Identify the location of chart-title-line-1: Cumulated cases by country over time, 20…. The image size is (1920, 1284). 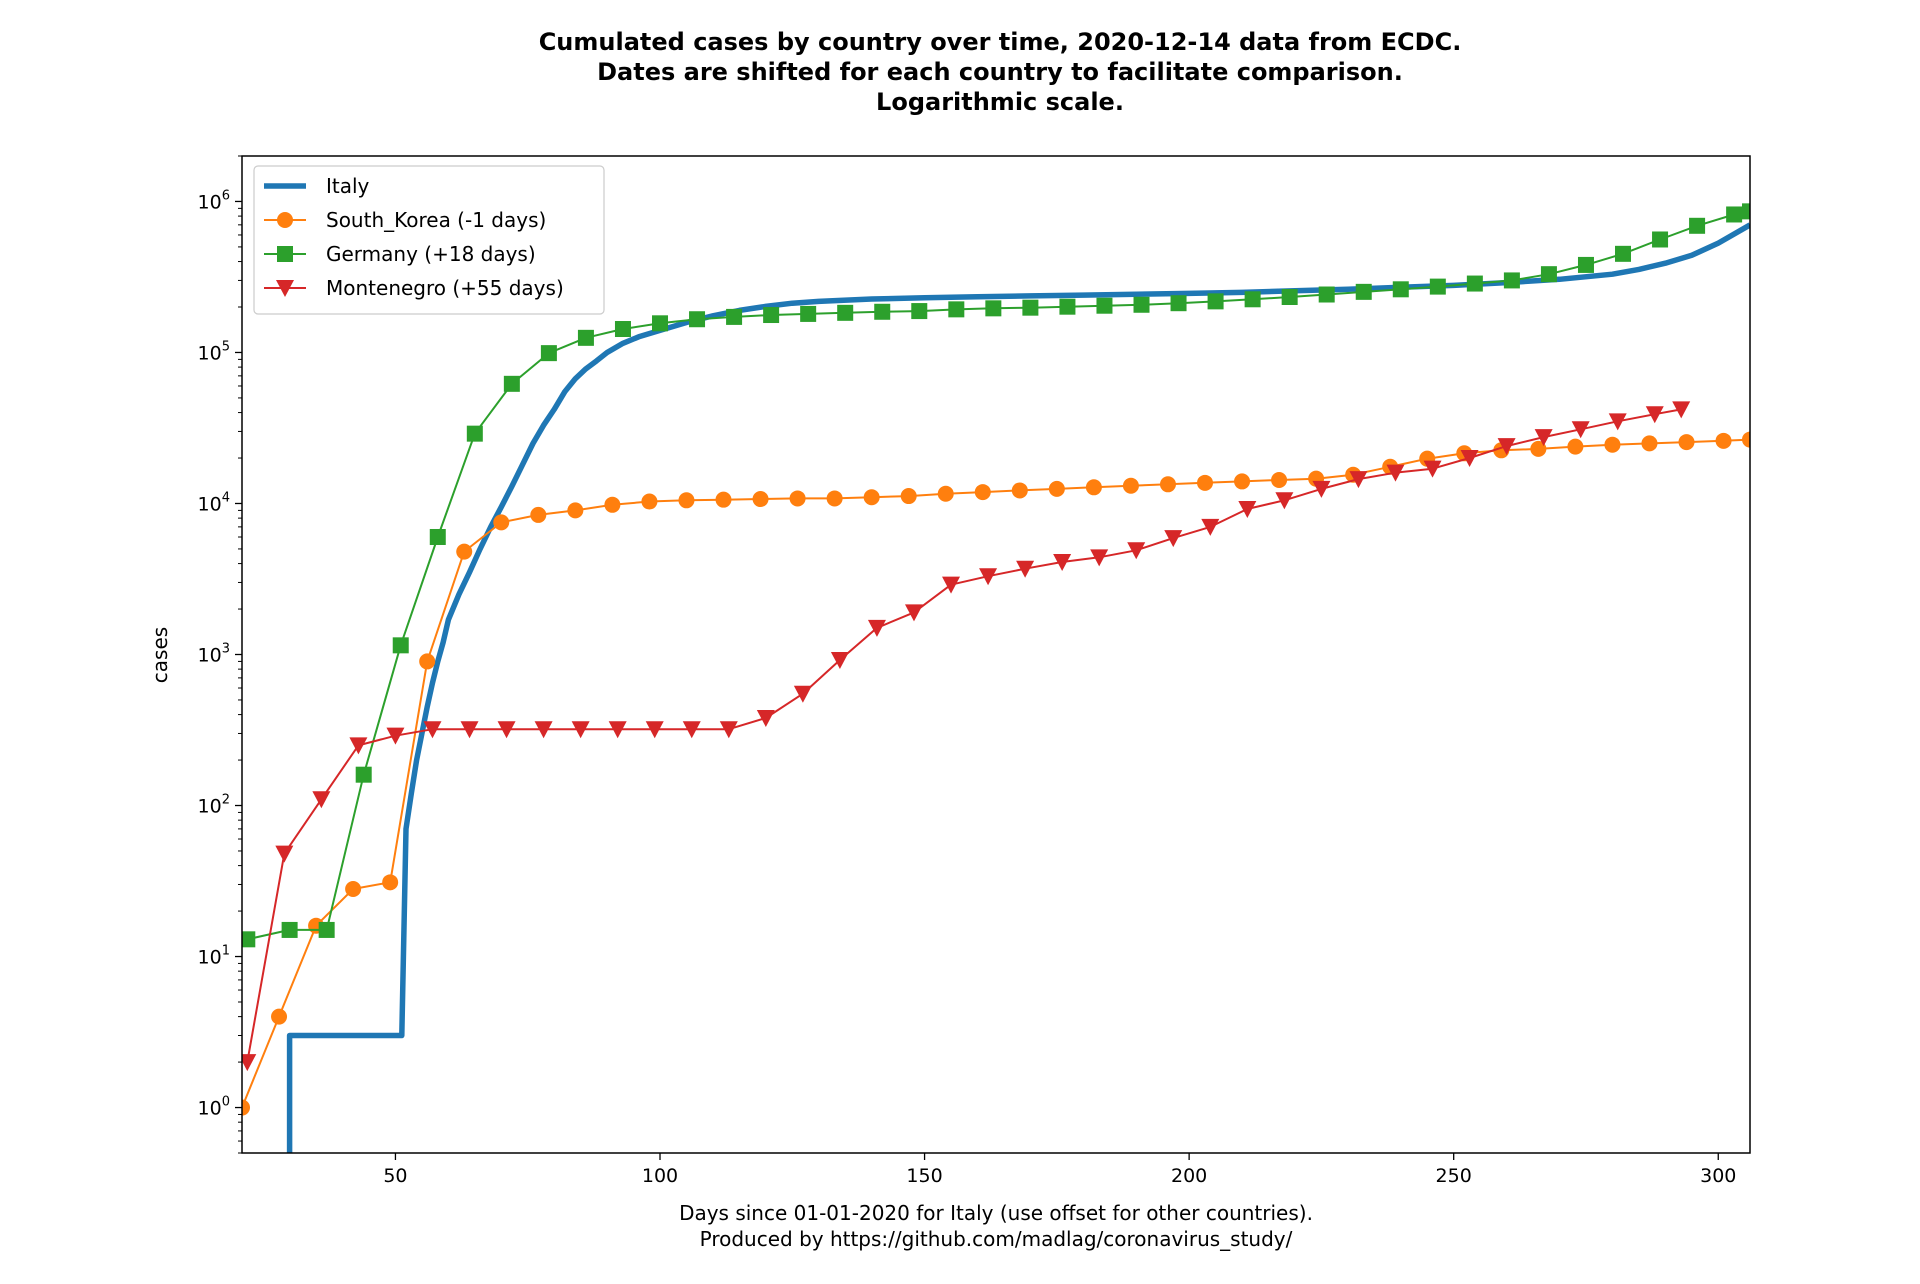
(1000, 42).